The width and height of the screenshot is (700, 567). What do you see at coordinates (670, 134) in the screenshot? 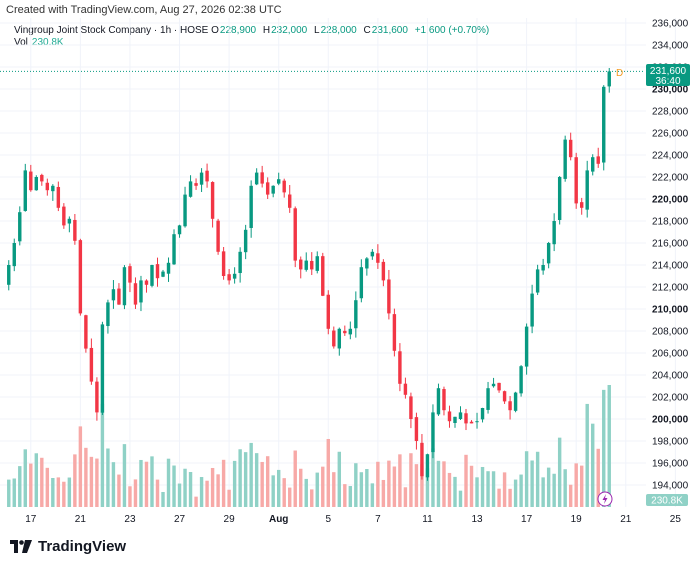
I see `price-tick-label: 226,000` at bounding box center [670, 134].